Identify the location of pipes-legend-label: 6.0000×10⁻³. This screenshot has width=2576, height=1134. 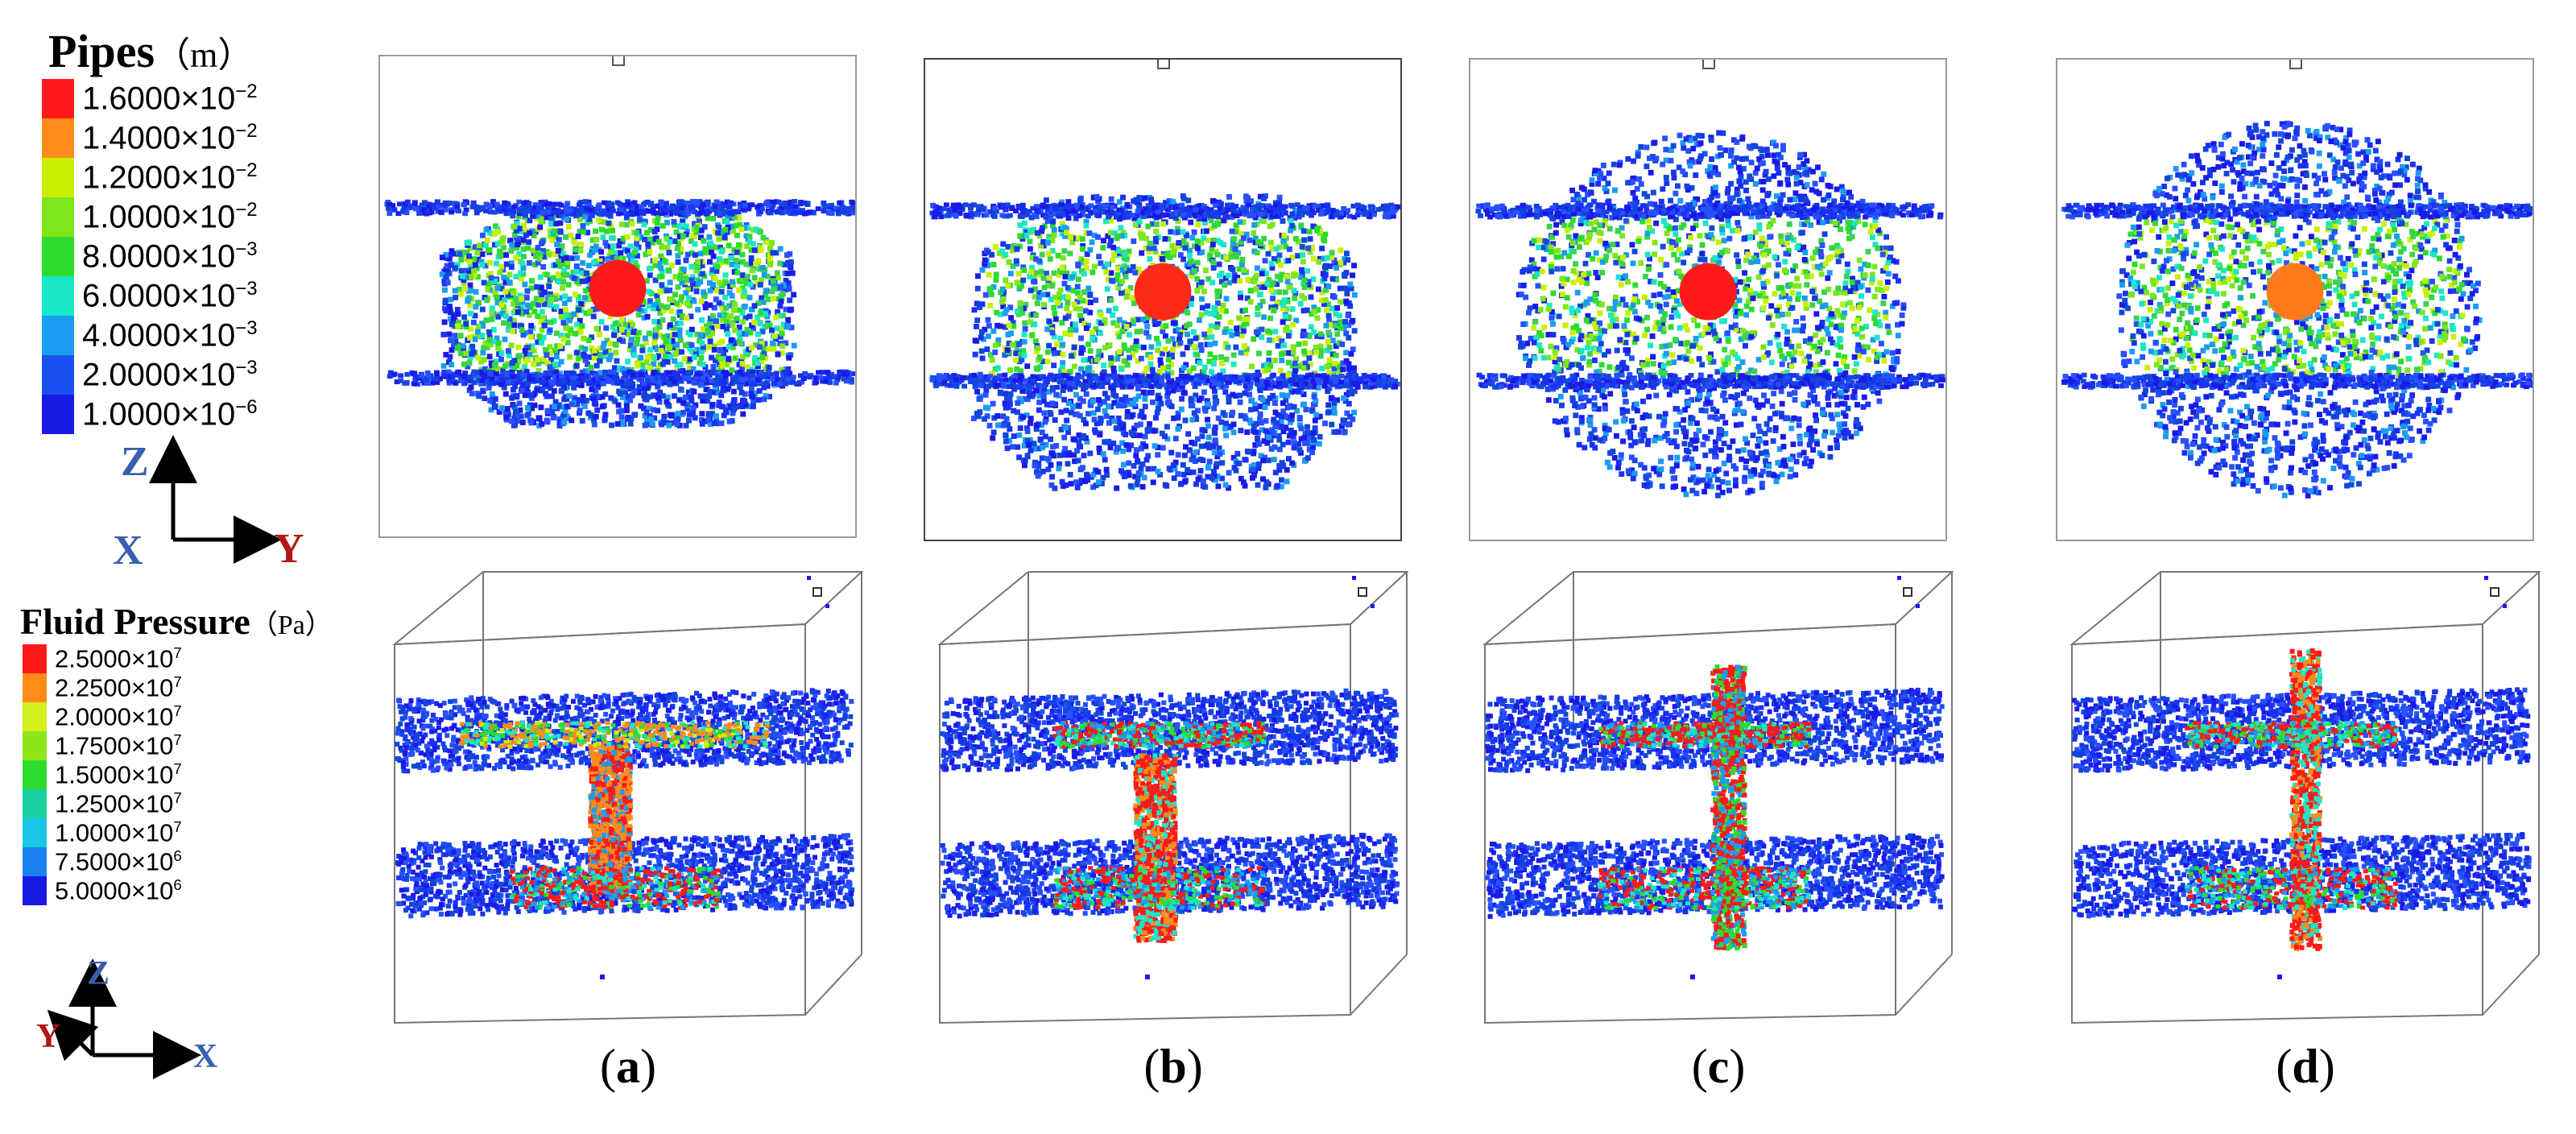
(170, 296).